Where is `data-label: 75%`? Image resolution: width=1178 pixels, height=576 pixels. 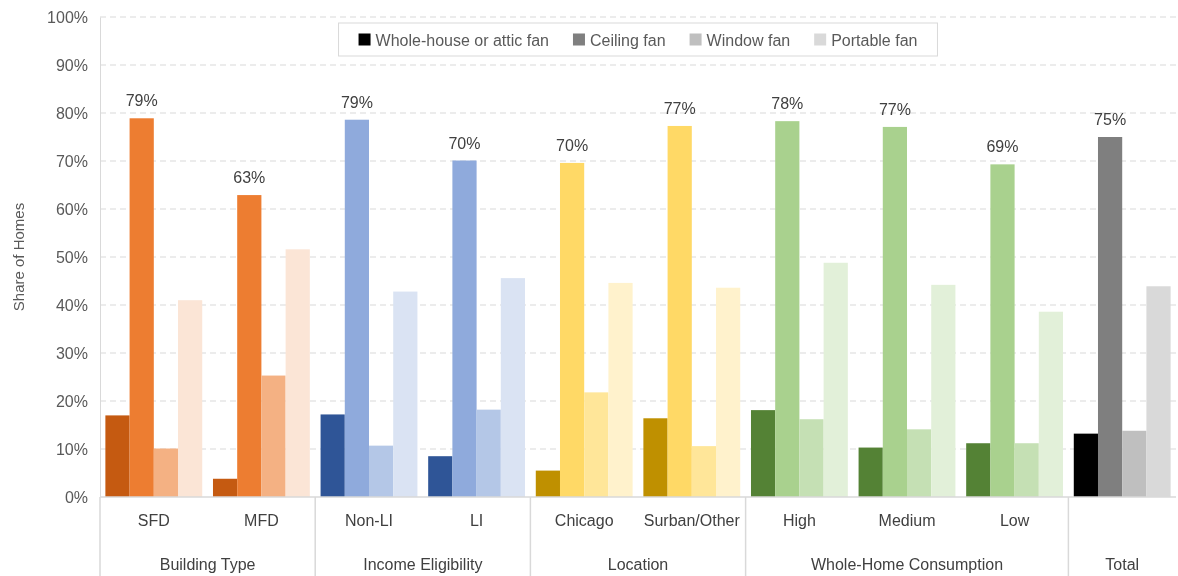
data-label: 75% is located at coordinates (1110, 119).